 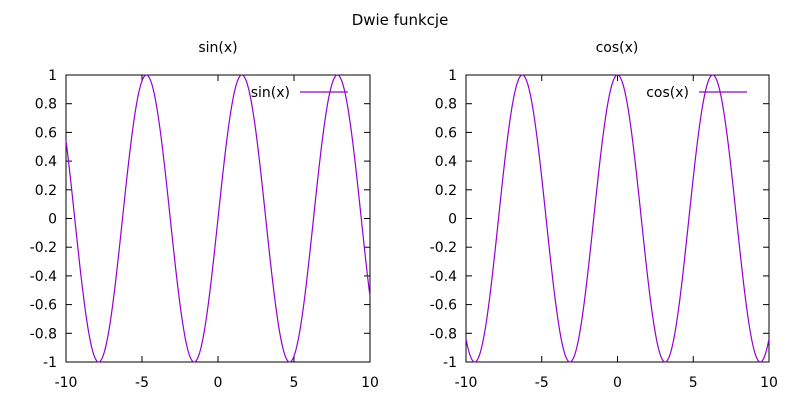 What do you see at coordinates (617, 48) in the screenshot?
I see `chart-title: cos(x)` at bounding box center [617, 48].